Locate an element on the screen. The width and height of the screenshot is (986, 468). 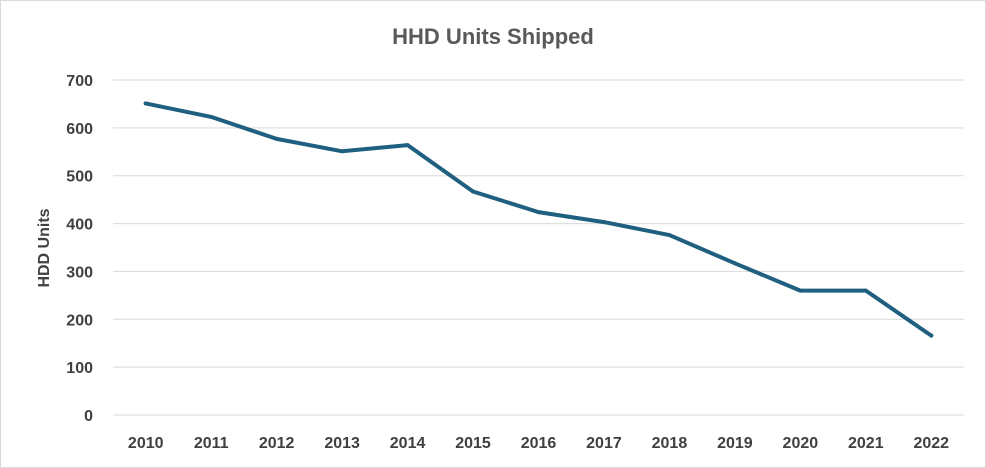
x-tick-label: 2019 is located at coordinates (735, 443).